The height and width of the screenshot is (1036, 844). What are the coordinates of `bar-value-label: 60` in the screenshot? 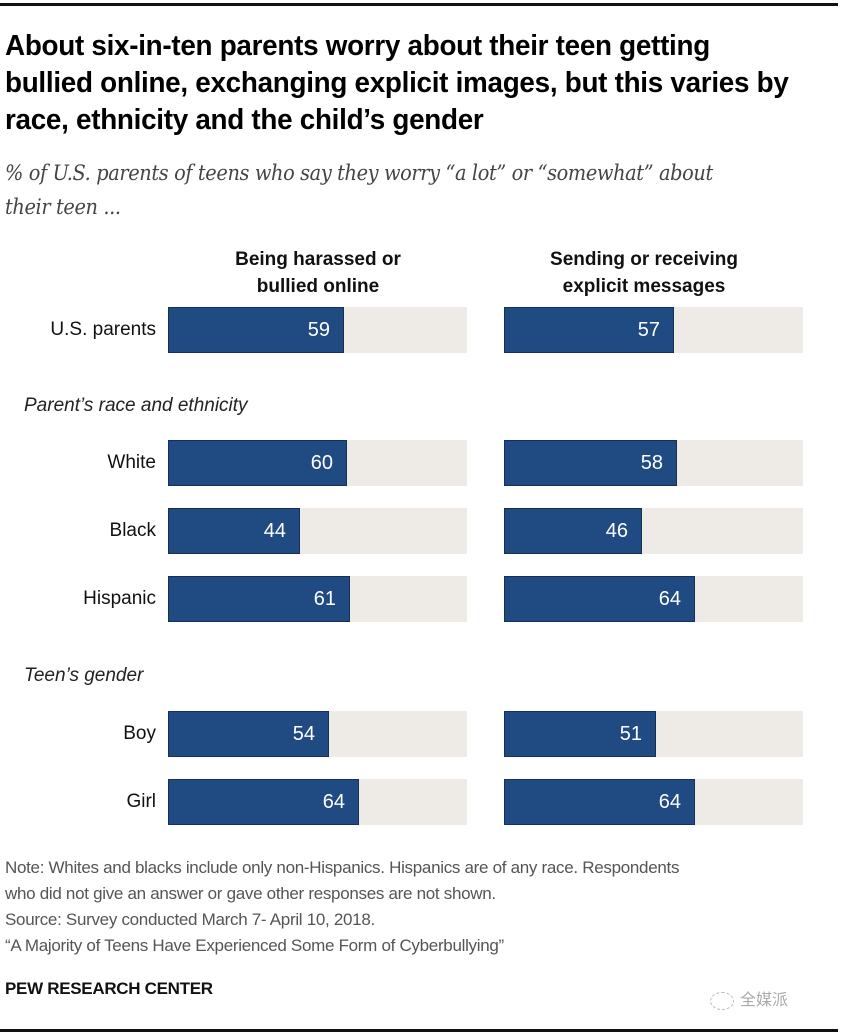 It's located at (321, 463).